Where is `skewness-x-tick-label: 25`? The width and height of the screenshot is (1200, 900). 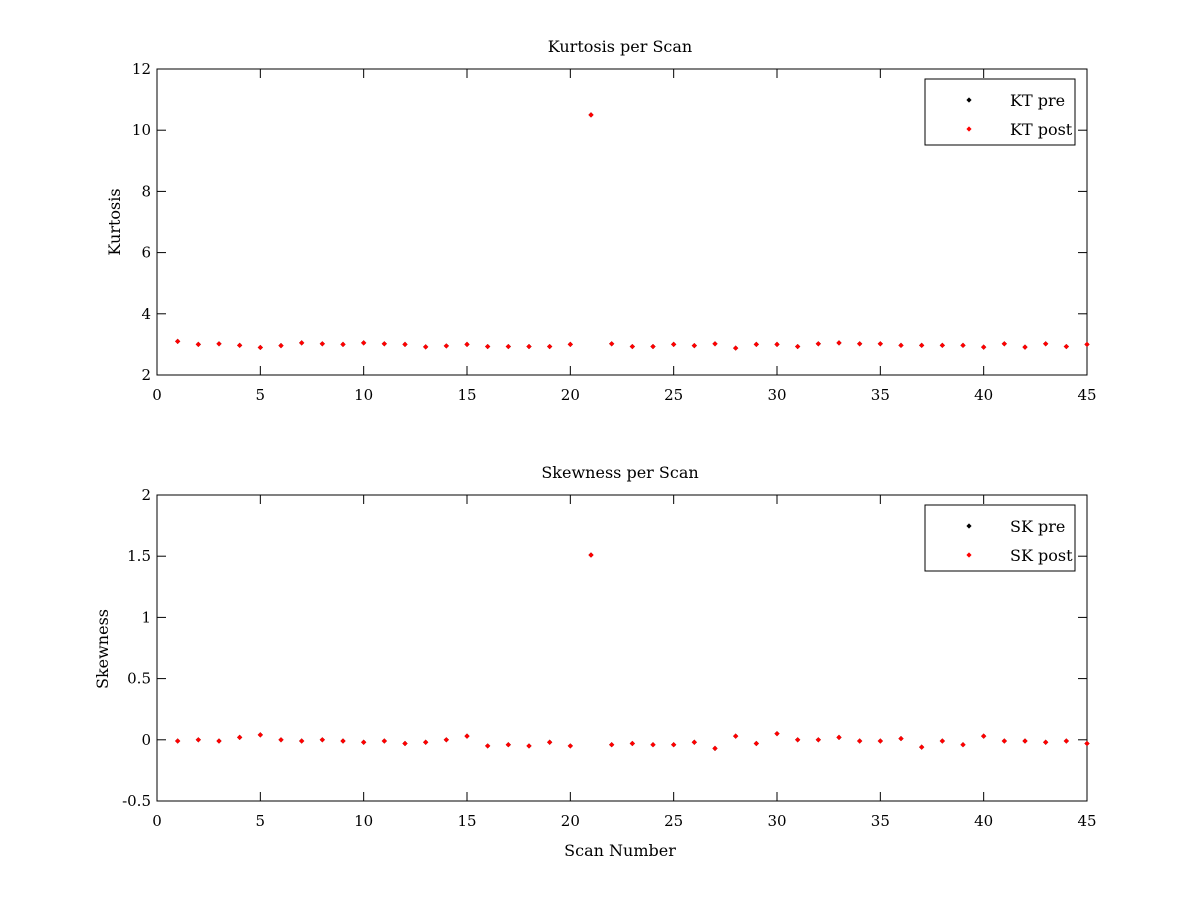 skewness-x-tick-label: 25 is located at coordinates (673, 821).